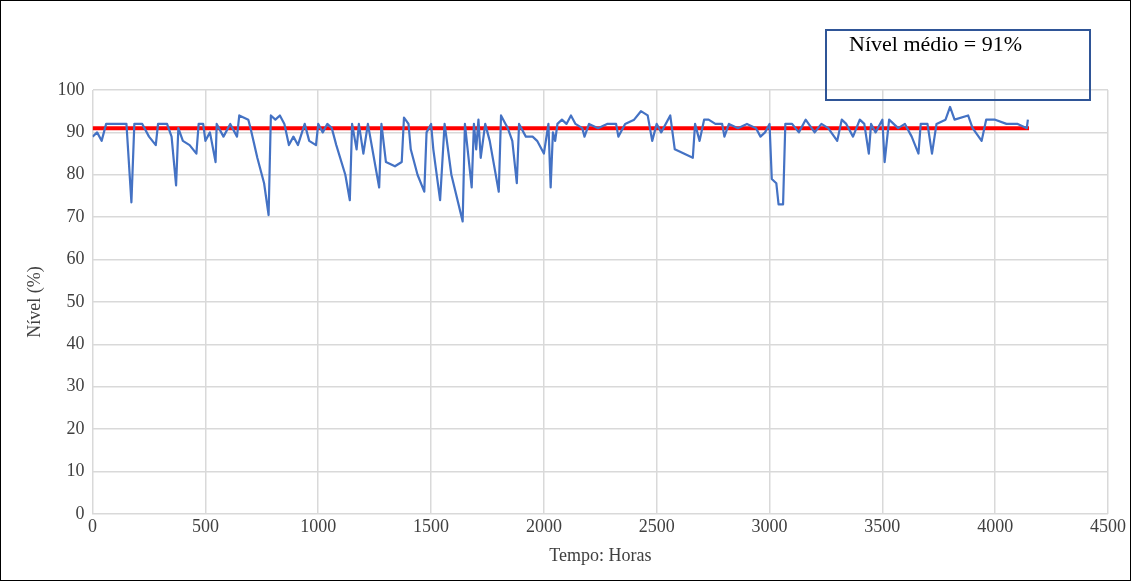 This screenshot has height=581, width=1131. I want to click on x-tick-label: 500, so click(205, 526).